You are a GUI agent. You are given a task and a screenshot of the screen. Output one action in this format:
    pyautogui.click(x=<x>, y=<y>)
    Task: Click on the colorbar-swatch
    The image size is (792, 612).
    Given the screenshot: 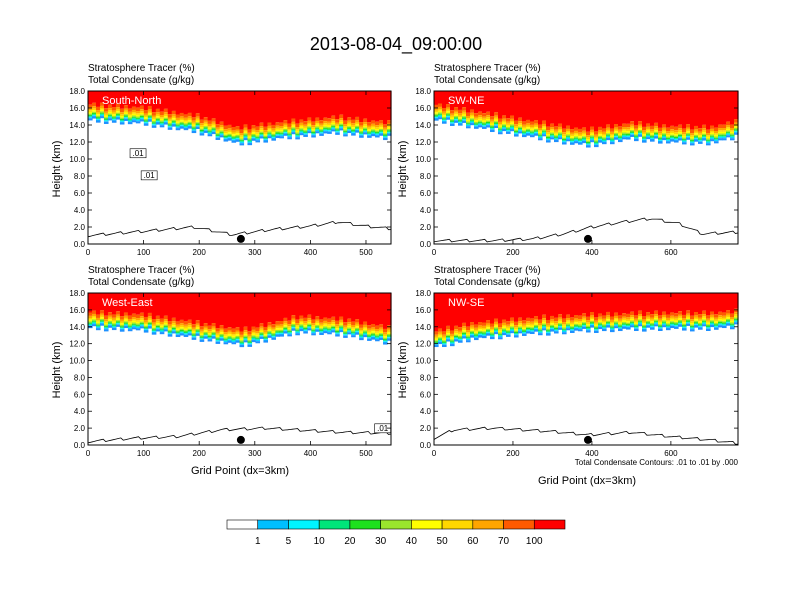 What is the action you would take?
    pyautogui.click(x=396, y=524)
    